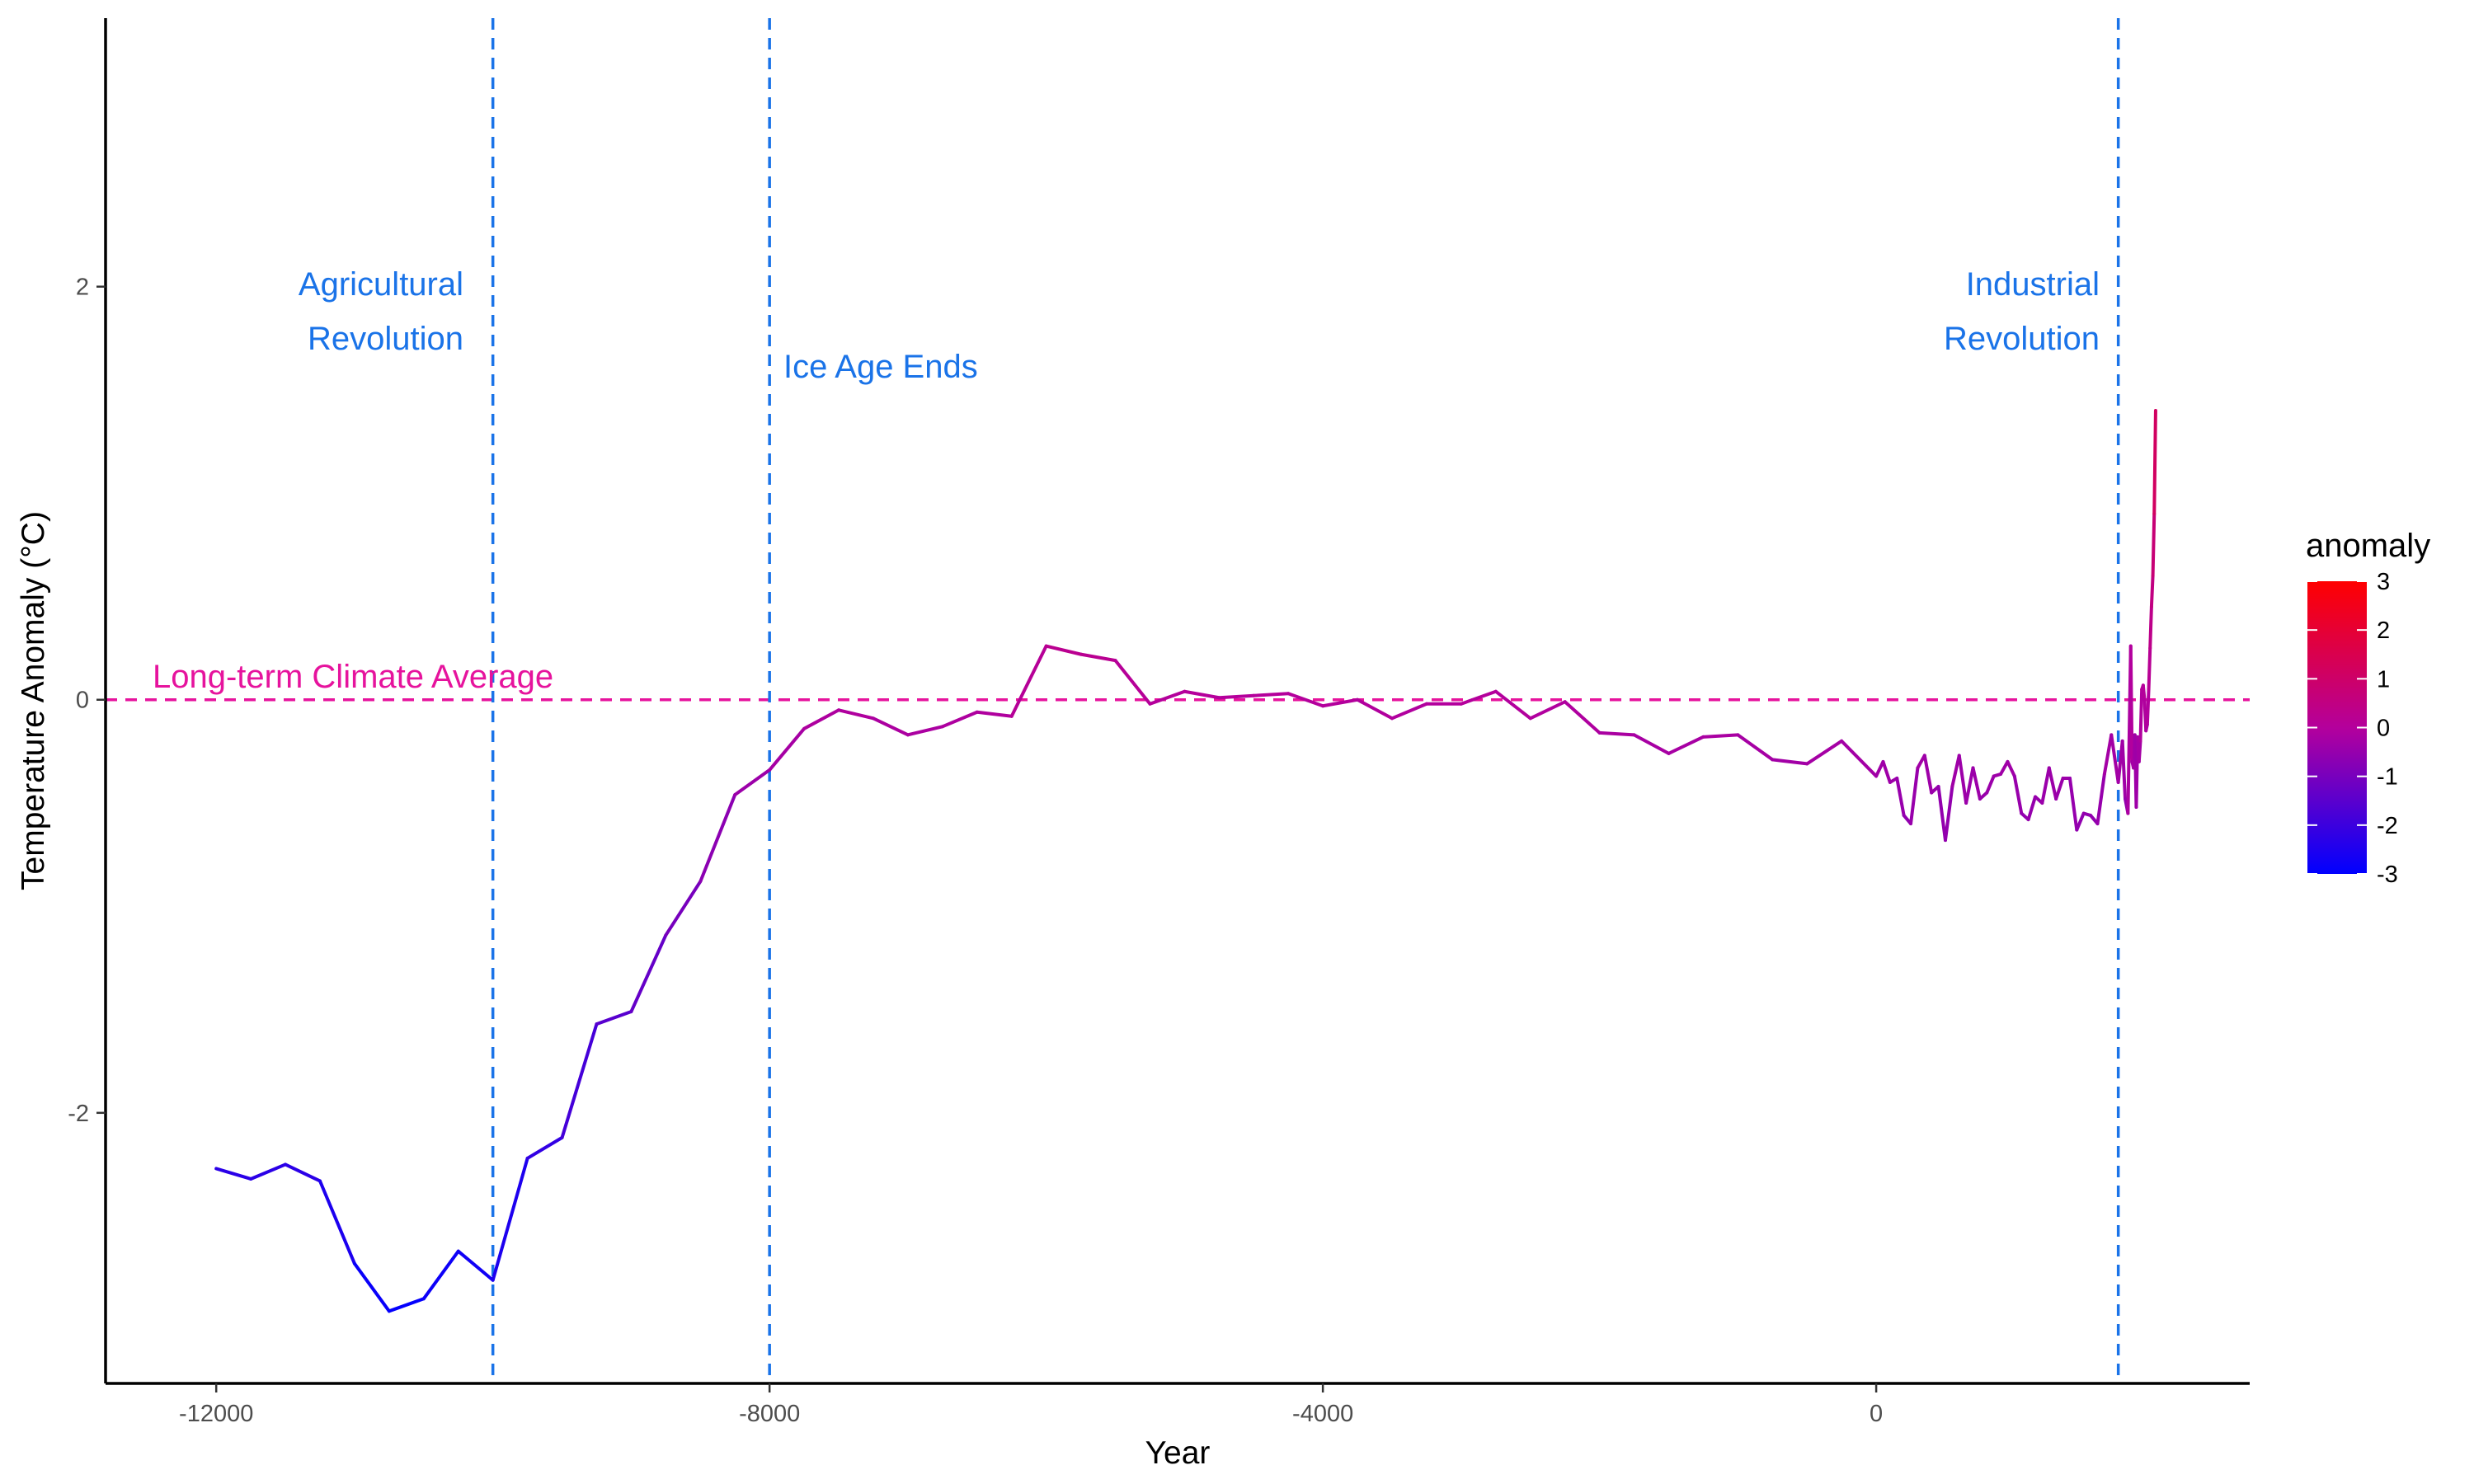 Image resolution: width=2474 pixels, height=1484 pixels. What do you see at coordinates (2033, 284) in the screenshot?
I see `industrial-revolution-label-line1: Industrial` at bounding box center [2033, 284].